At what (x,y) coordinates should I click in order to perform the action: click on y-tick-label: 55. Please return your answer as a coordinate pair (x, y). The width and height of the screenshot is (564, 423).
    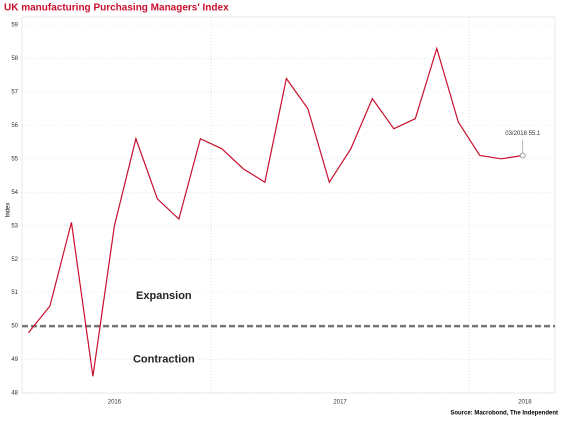
    Looking at the image, I should click on (14, 159).